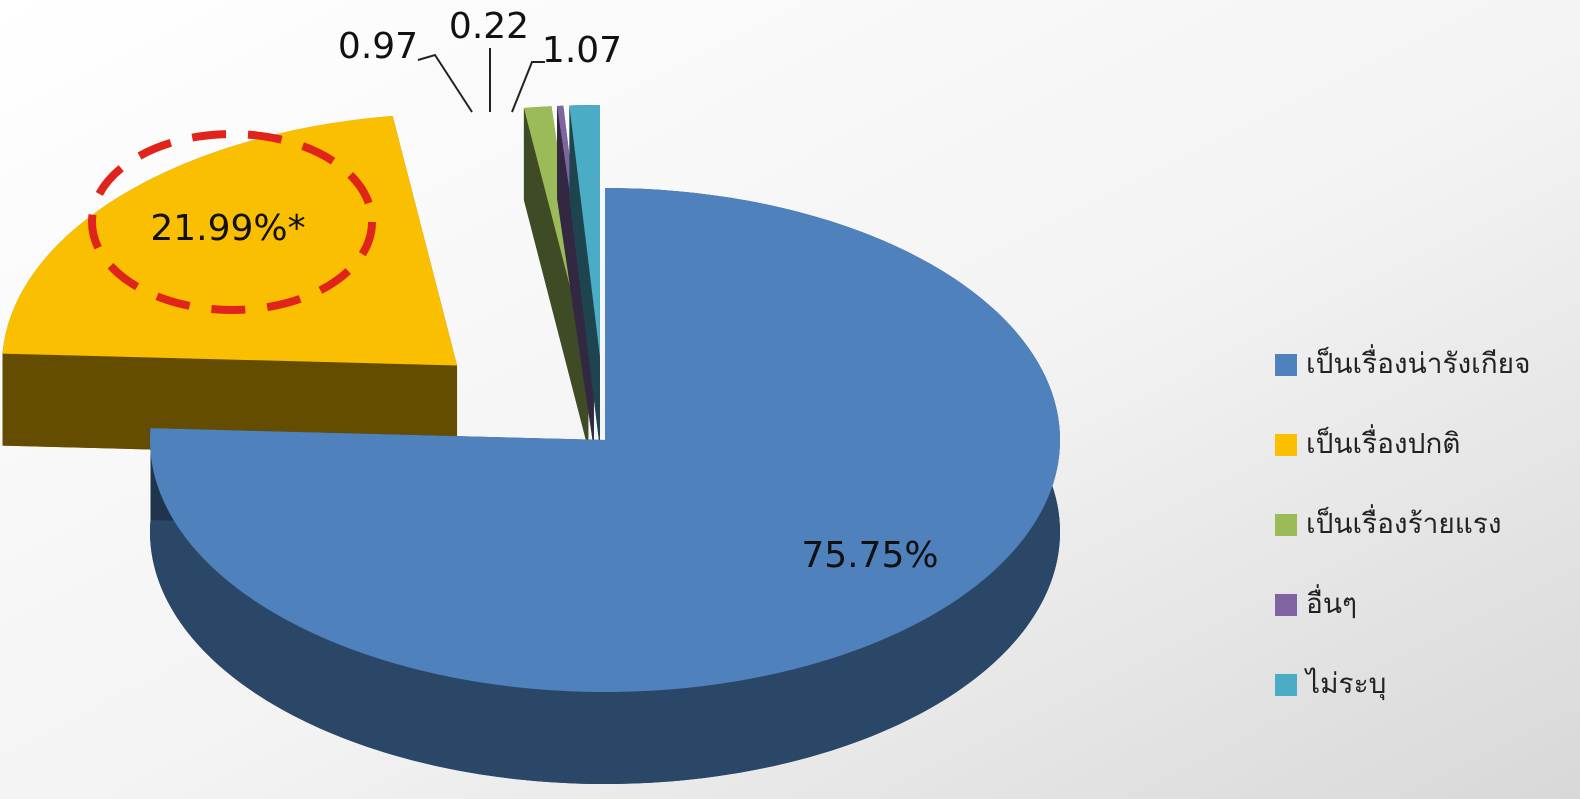  What do you see at coordinates (1418, 362) in the screenshot?
I see `legend-label: เป็นเรื่องน่ารังเกียจ` at bounding box center [1418, 362].